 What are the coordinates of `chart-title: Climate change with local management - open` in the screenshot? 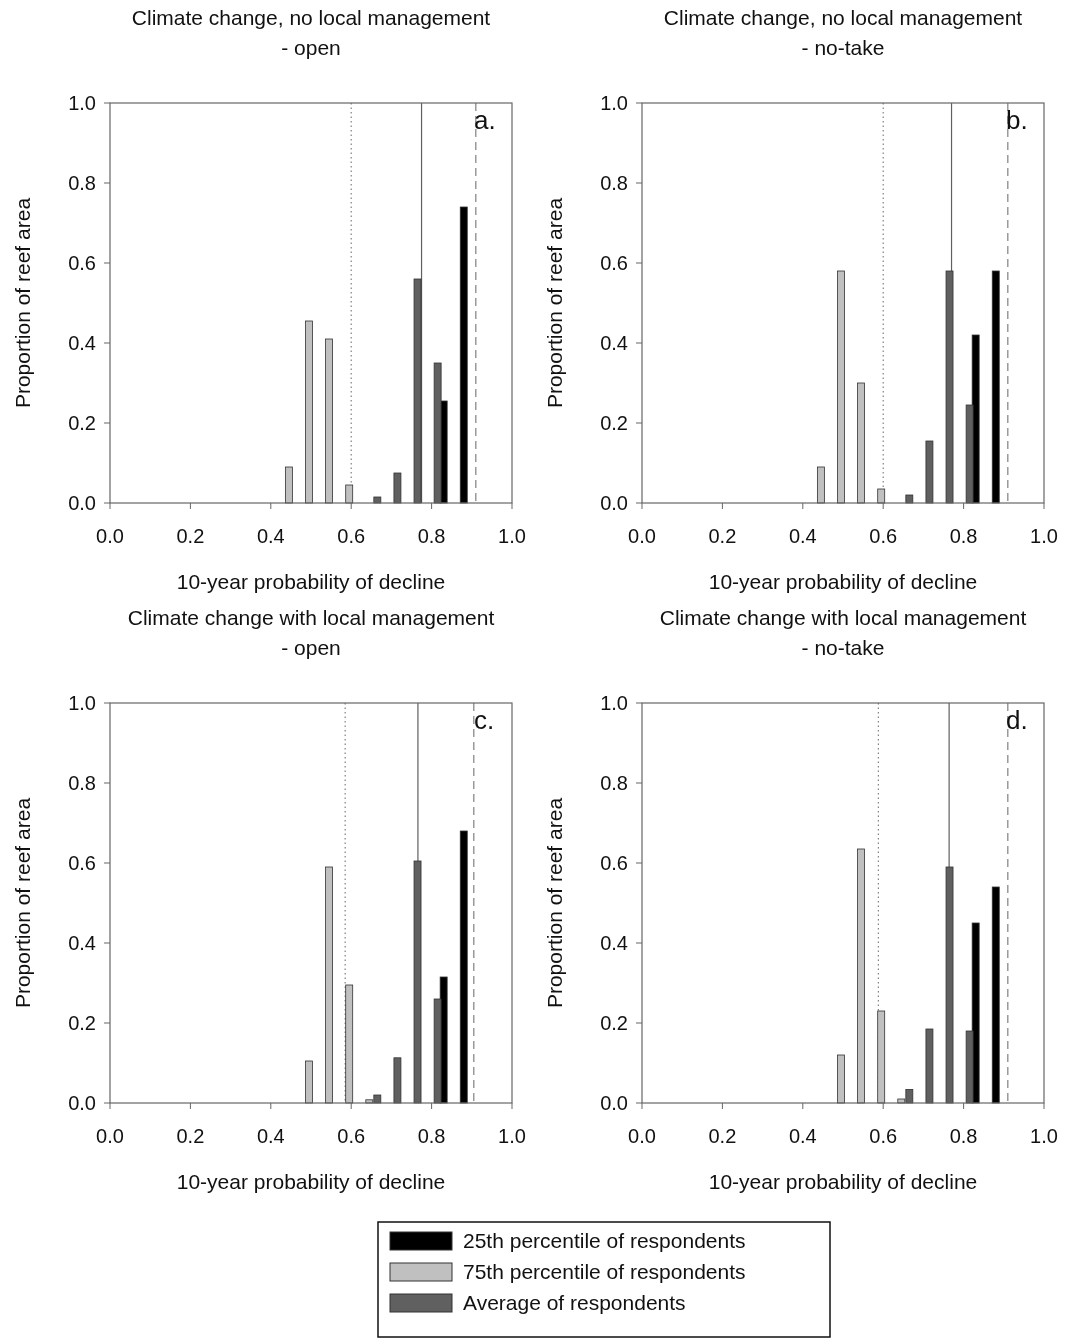 It's located at (311, 632).